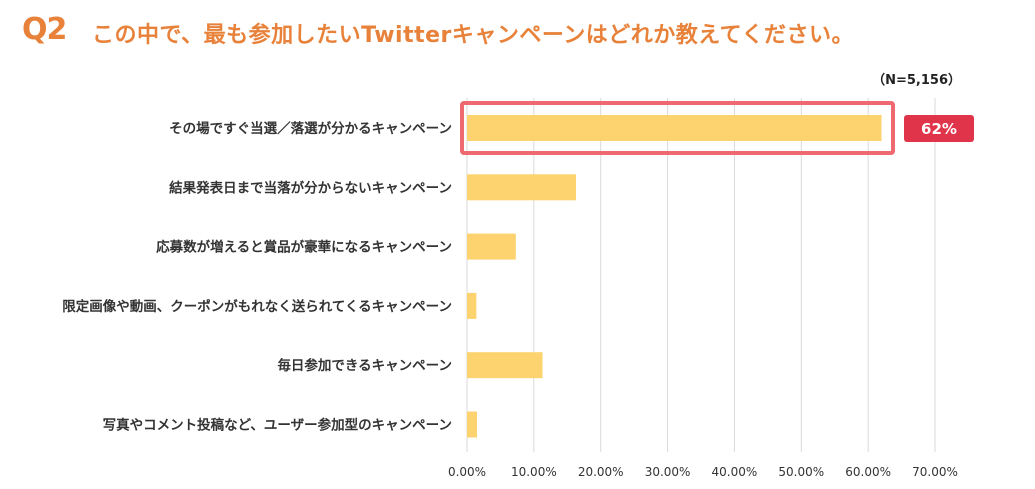 The image size is (1035, 489). What do you see at coordinates (735, 472) in the screenshot?
I see `x-tick-label: 40.00%` at bounding box center [735, 472].